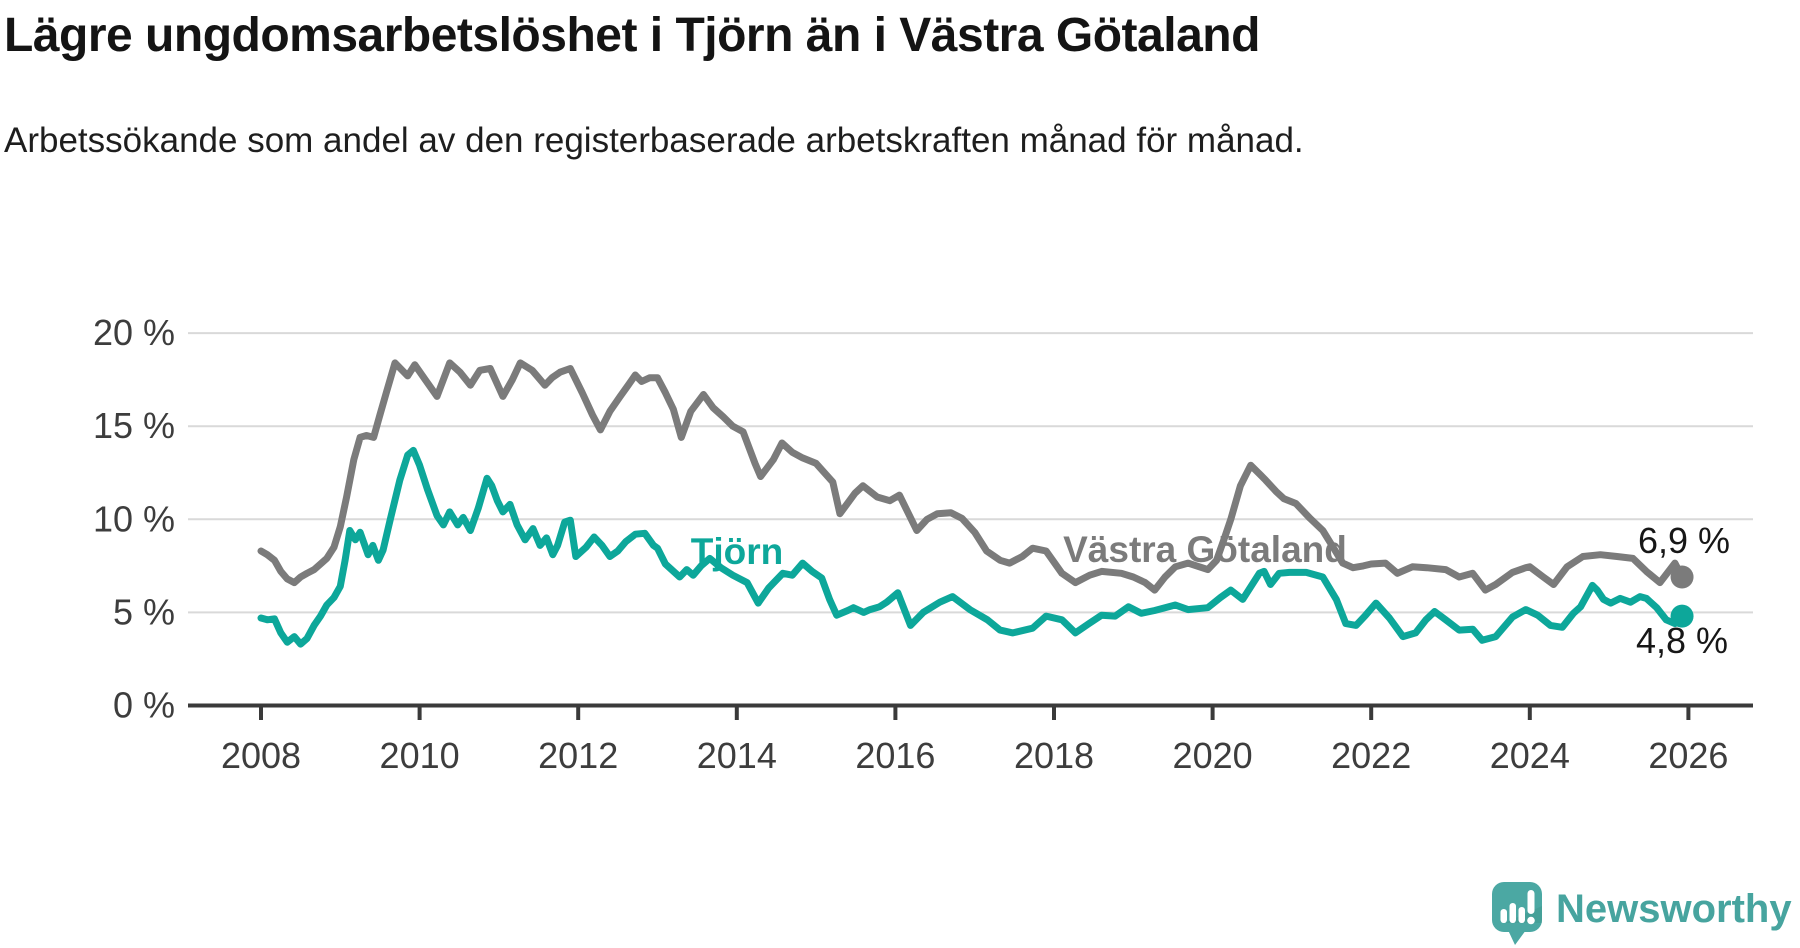 The width and height of the screenshot is (1800, 948). I want to click on y-tick-label: 0 %, so click(144, 705).